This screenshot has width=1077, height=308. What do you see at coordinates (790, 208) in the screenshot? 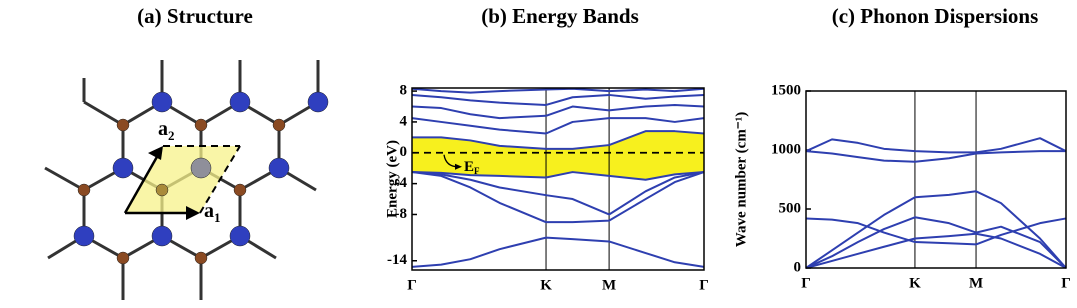
I see `y-tick-label: 500` at bounding box center [790, 208].